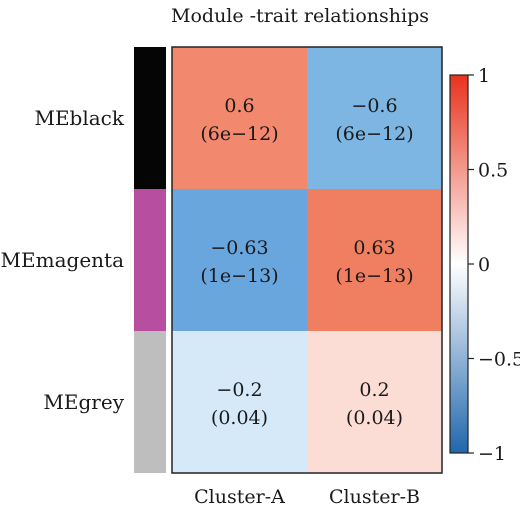 The image size is (520, 514). I want to click on row-label-meblack: MEblack, so click(79, 118).